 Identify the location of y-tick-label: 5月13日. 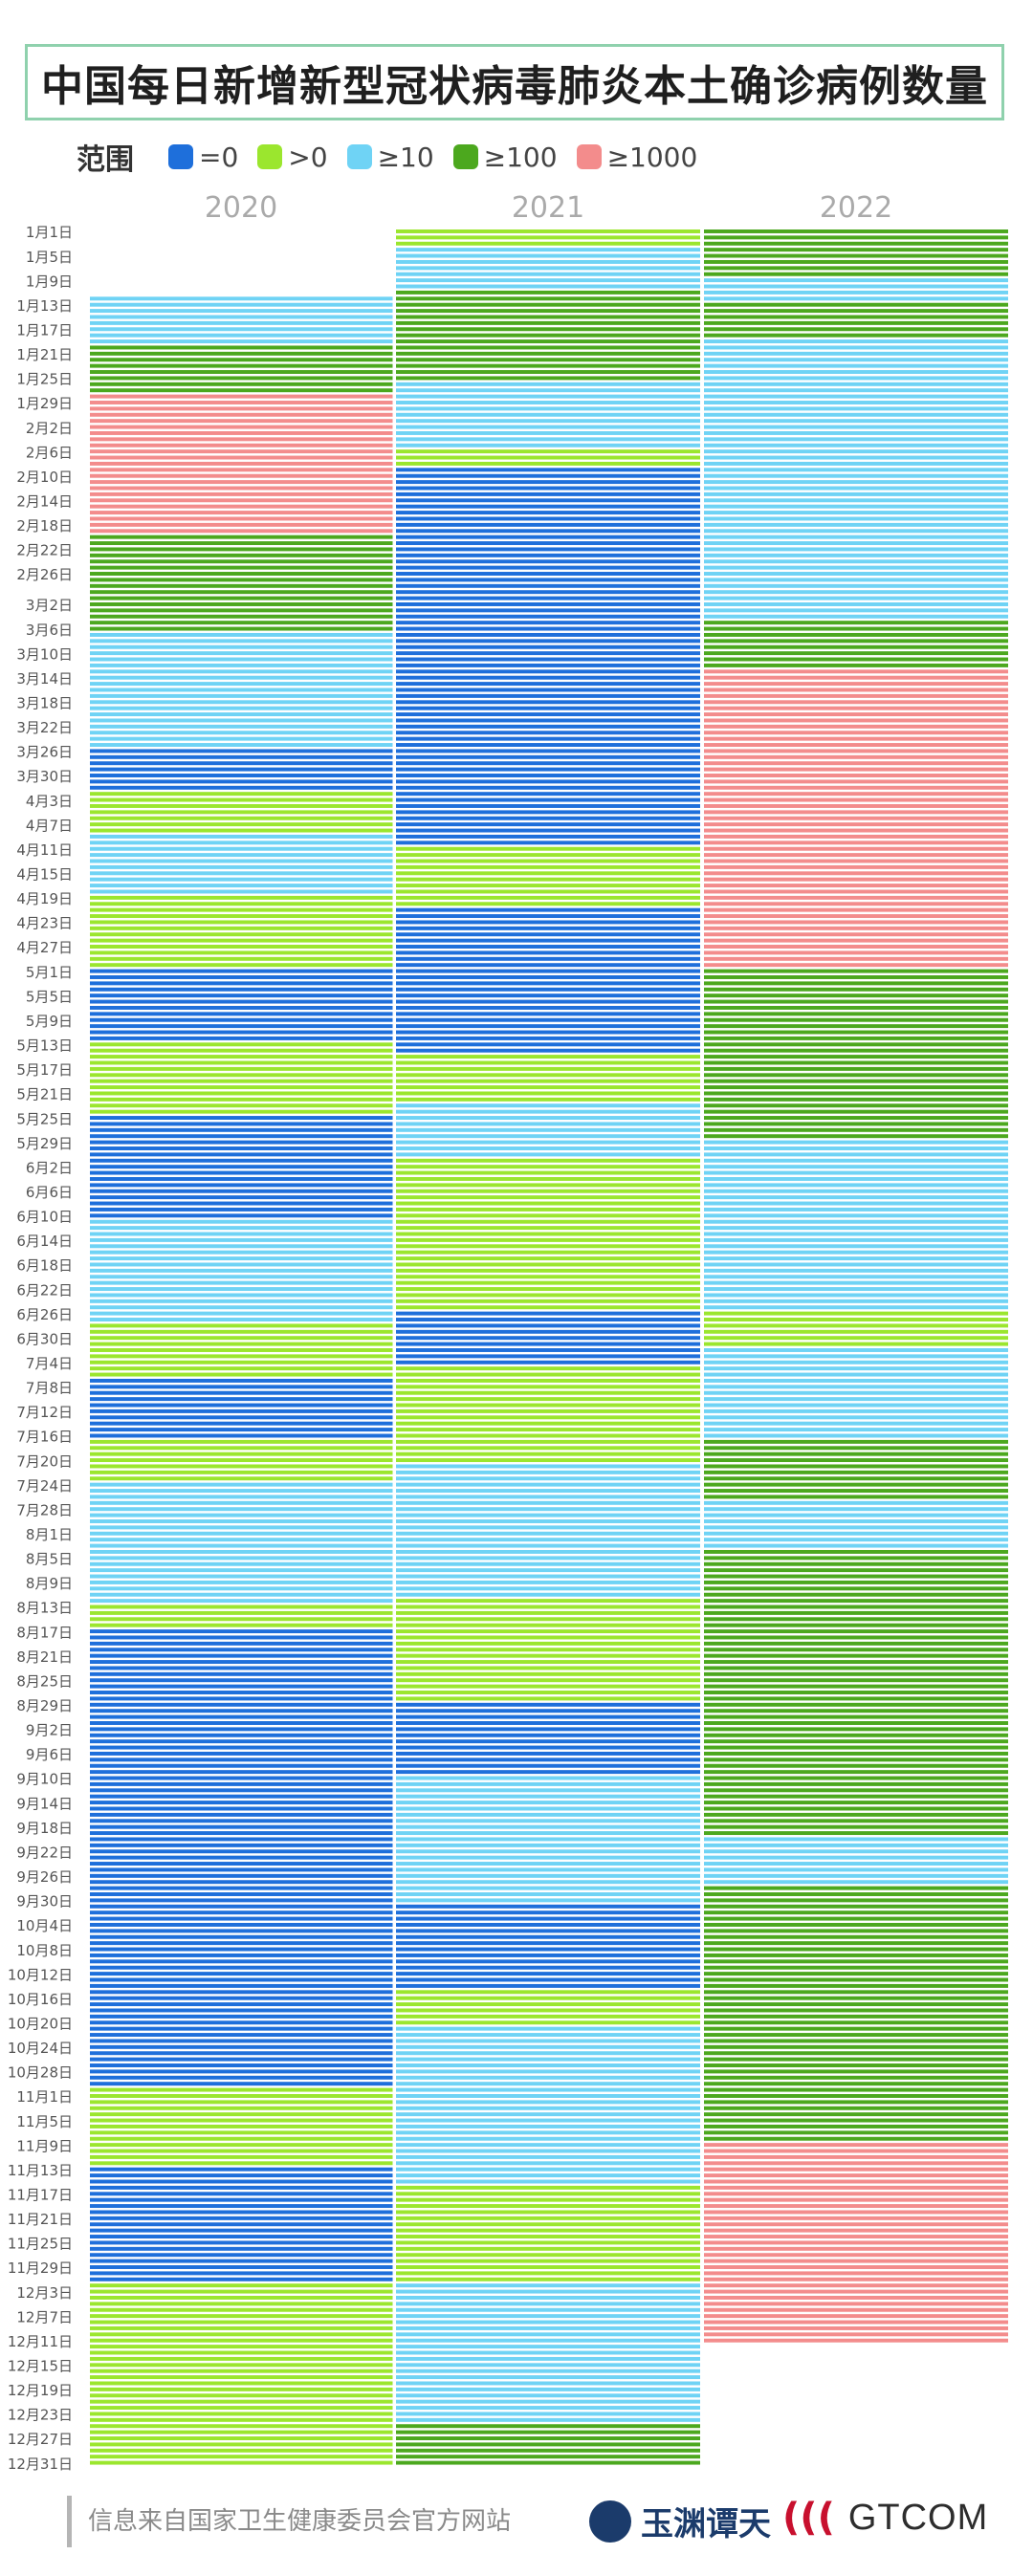
(44, 1046).